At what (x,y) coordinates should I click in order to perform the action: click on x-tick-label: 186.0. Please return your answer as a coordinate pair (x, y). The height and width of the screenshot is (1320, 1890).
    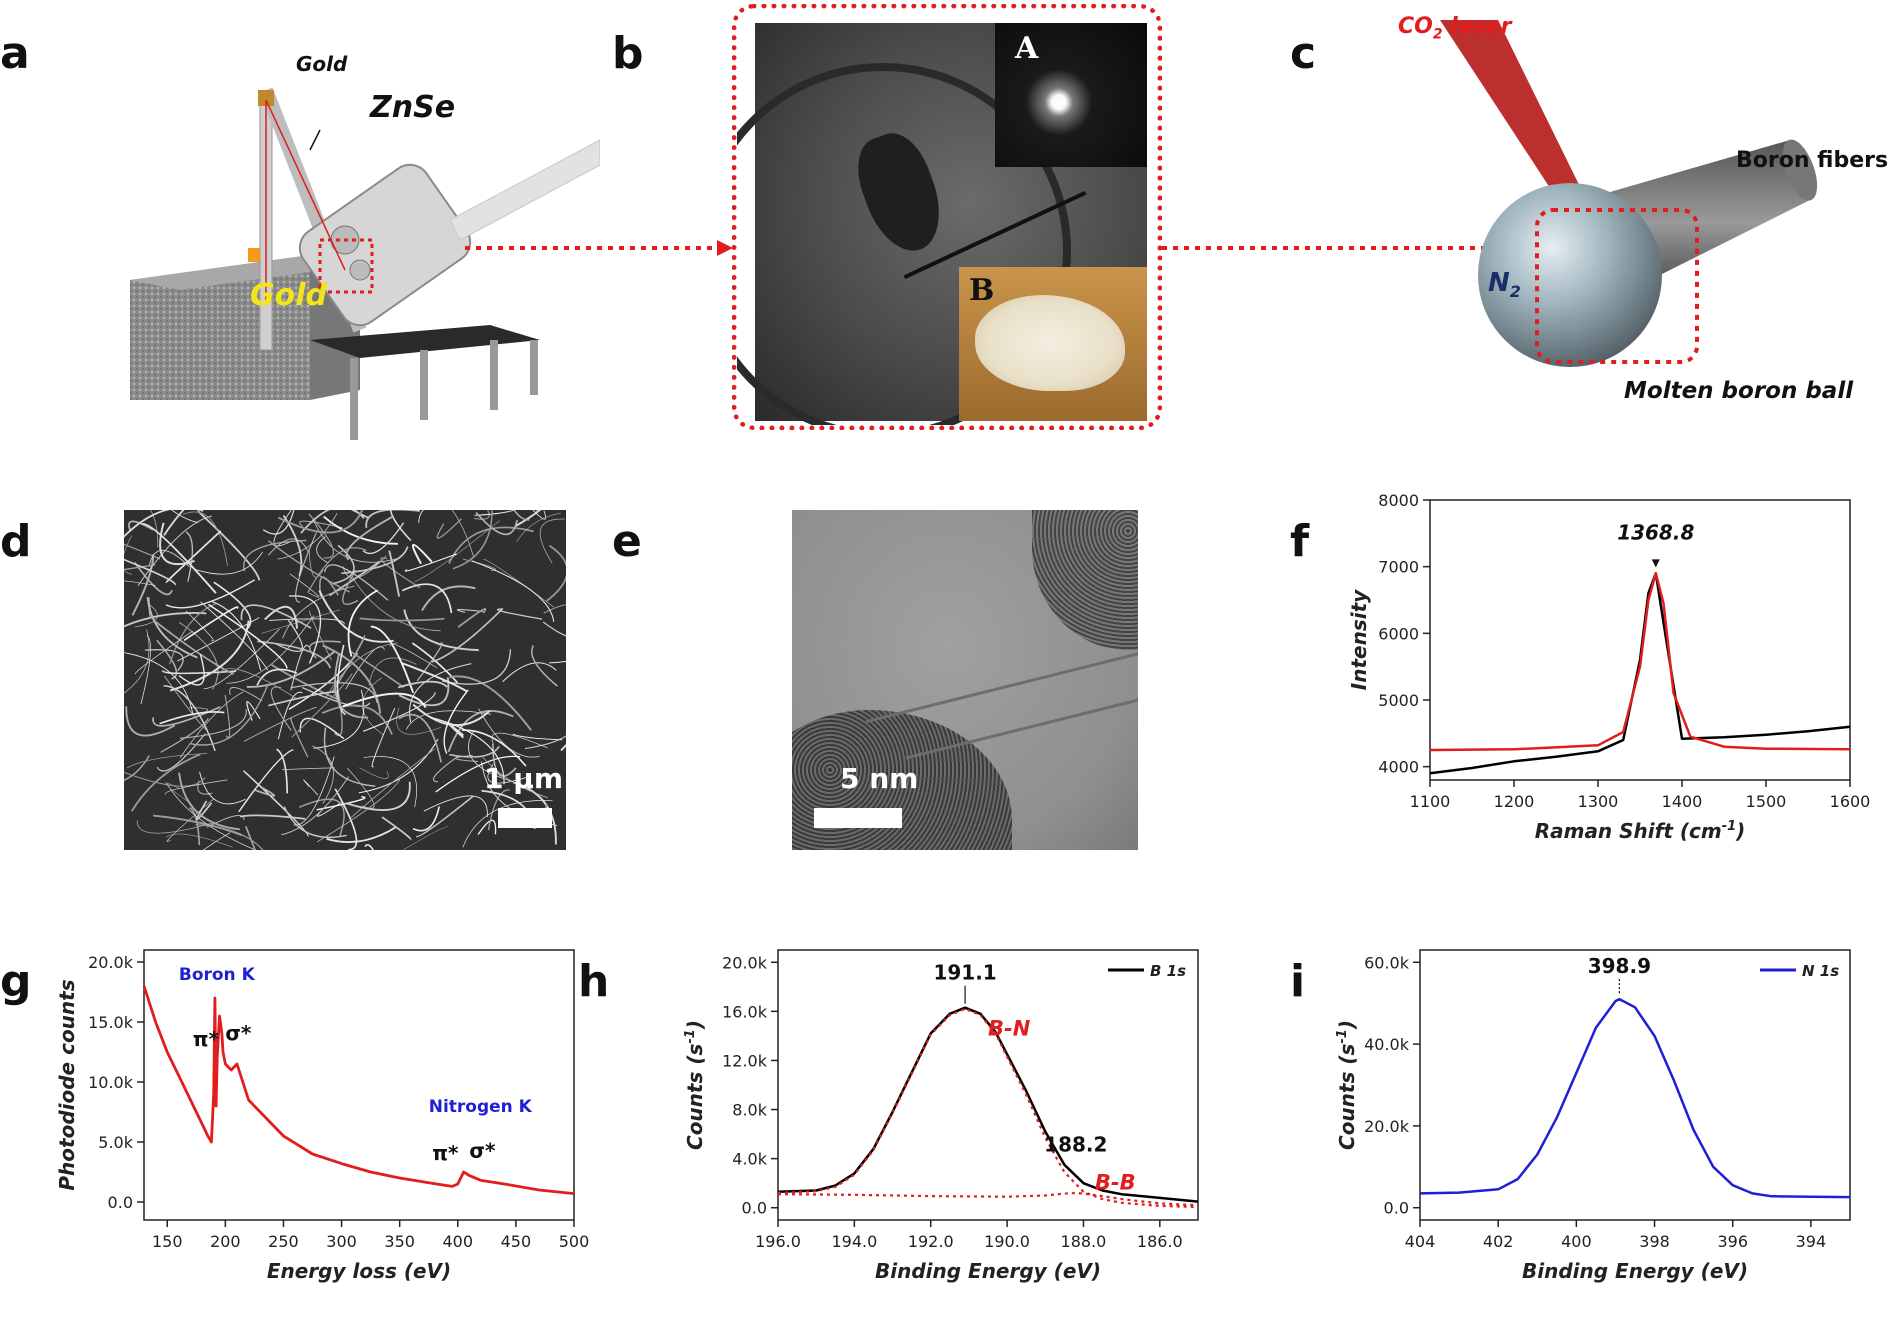
    Looking at the image, I should click on (1160, 1241).